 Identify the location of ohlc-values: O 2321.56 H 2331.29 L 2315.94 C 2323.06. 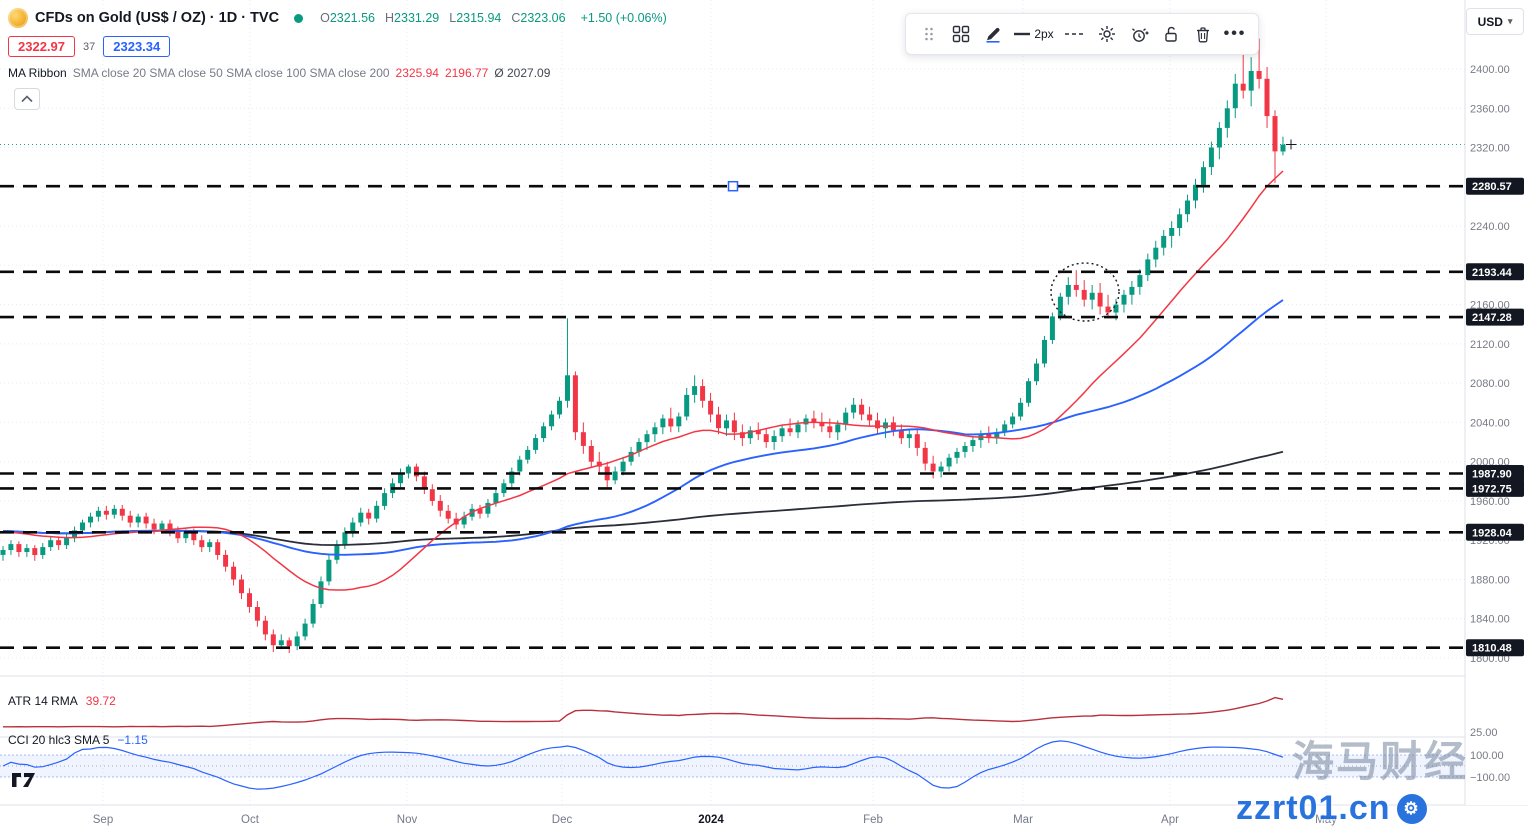
(443, 18).